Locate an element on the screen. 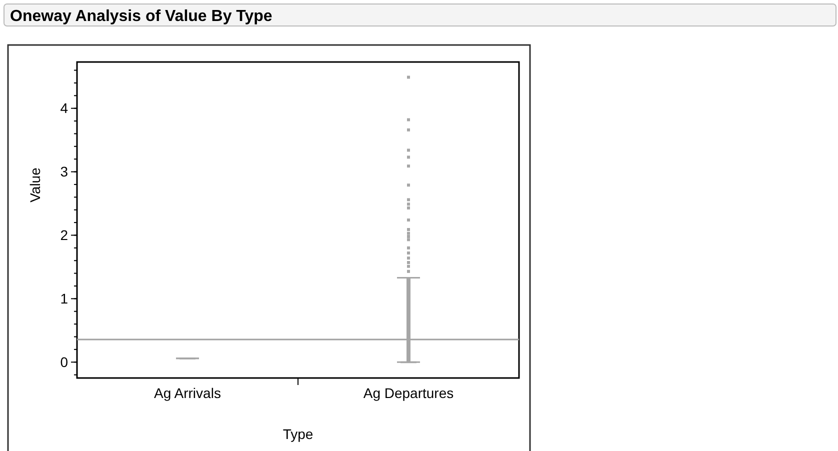  x-tick-label: Ag Arrivals is located at coordinates (187, 393).